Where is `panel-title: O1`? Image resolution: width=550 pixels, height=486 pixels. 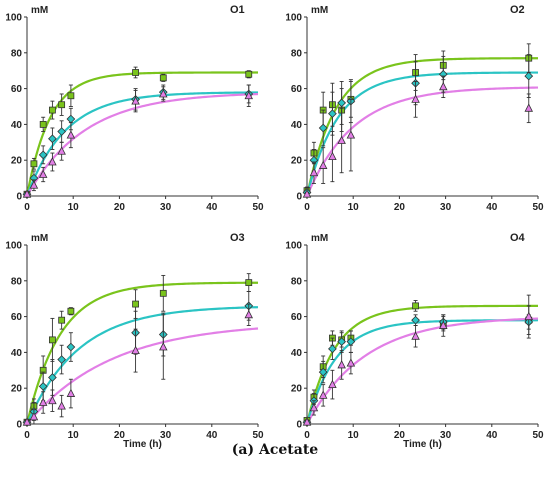 panel-title: O1 is located at coordinates (237, 10).